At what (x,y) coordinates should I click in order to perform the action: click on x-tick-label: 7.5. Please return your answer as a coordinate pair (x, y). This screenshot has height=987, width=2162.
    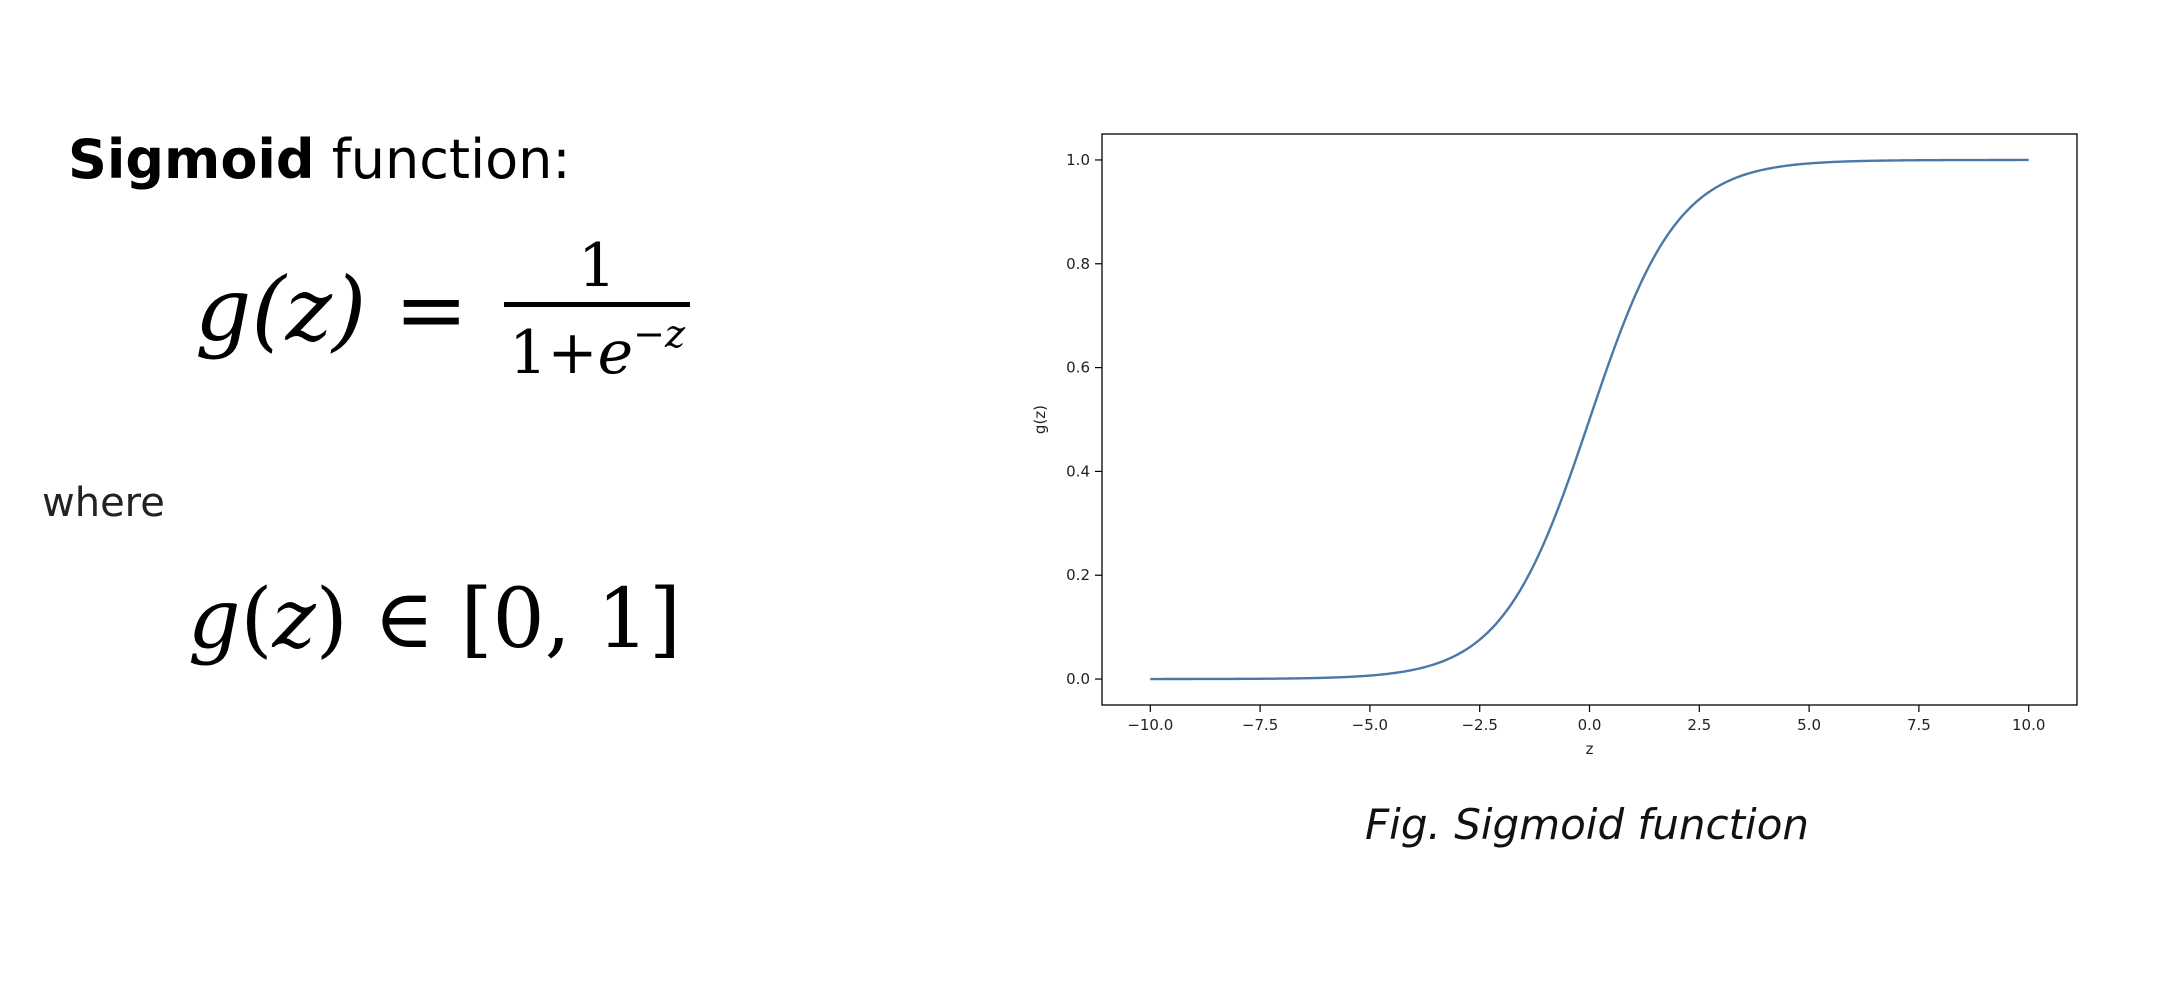
    Looking at the image, I should click on (1919, 725).